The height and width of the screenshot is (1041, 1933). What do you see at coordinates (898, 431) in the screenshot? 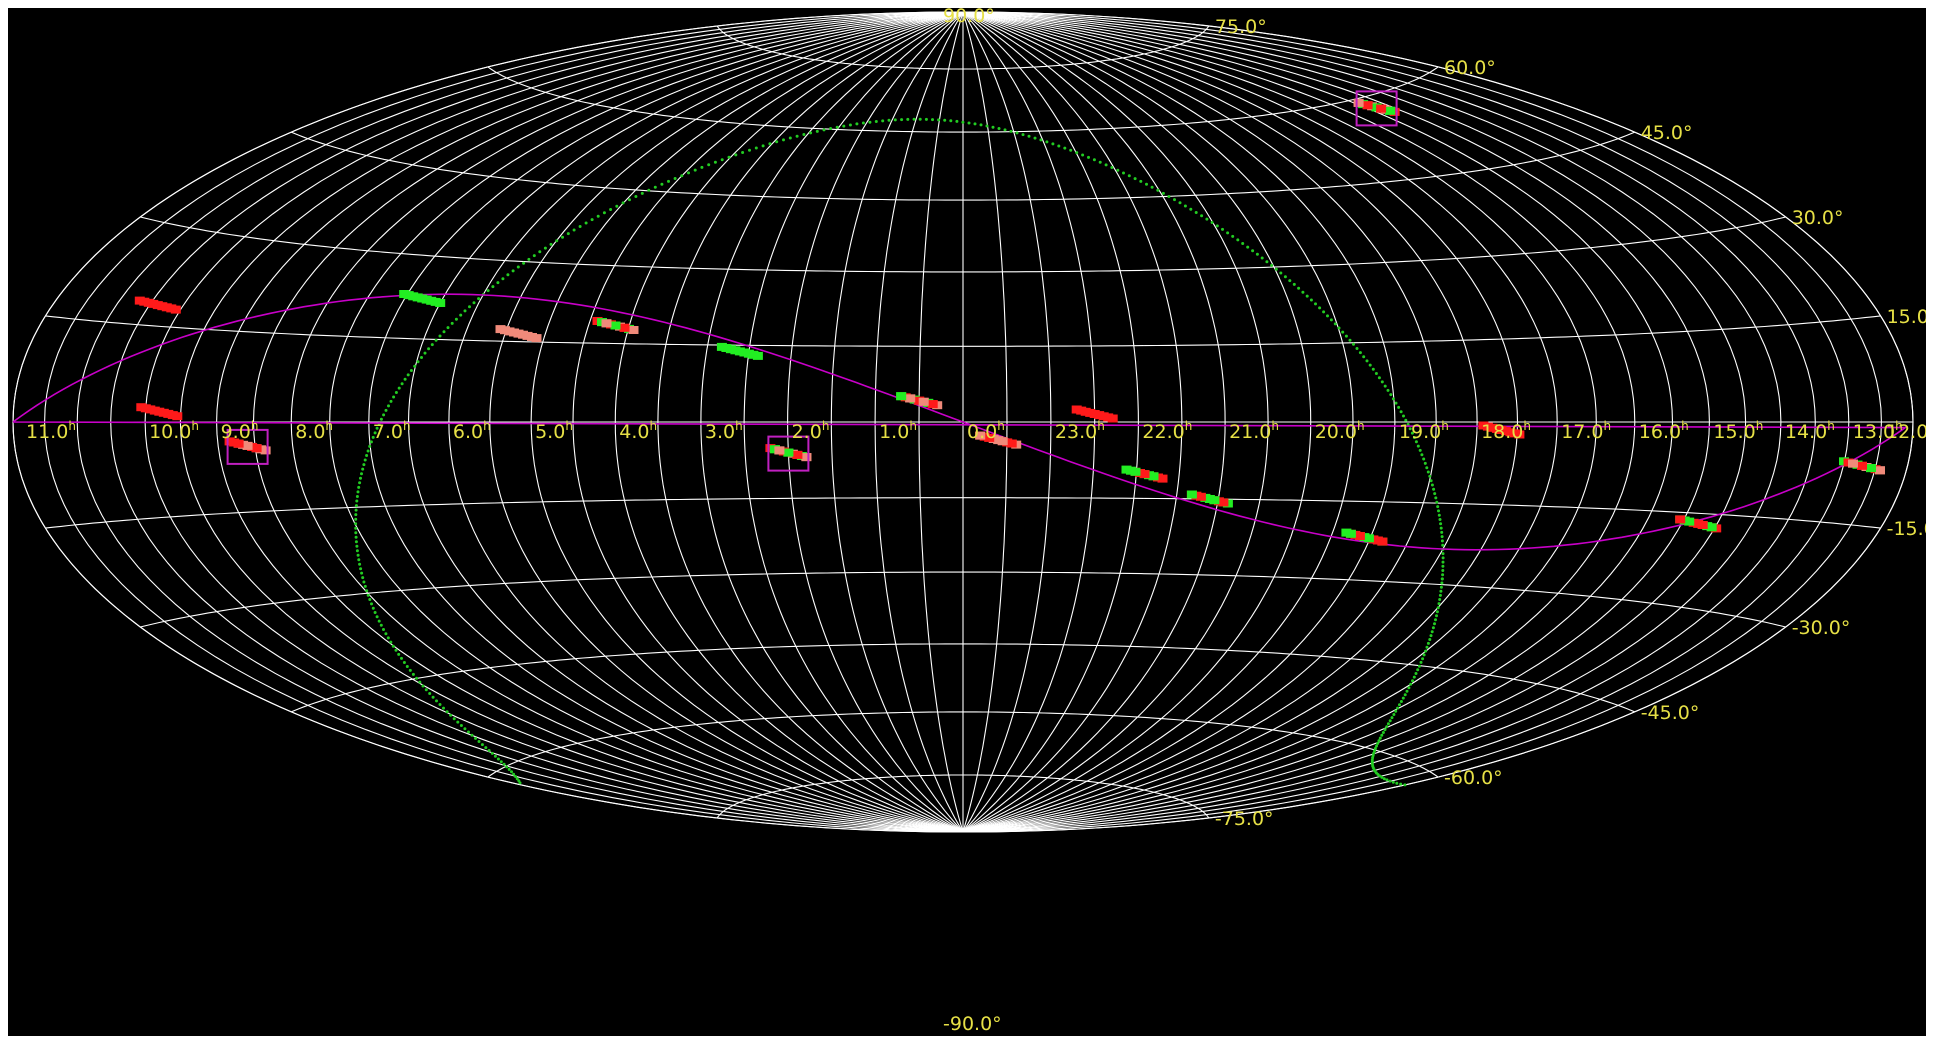
I see `ra-label: 1.0h` at bounding box center [898, 431].